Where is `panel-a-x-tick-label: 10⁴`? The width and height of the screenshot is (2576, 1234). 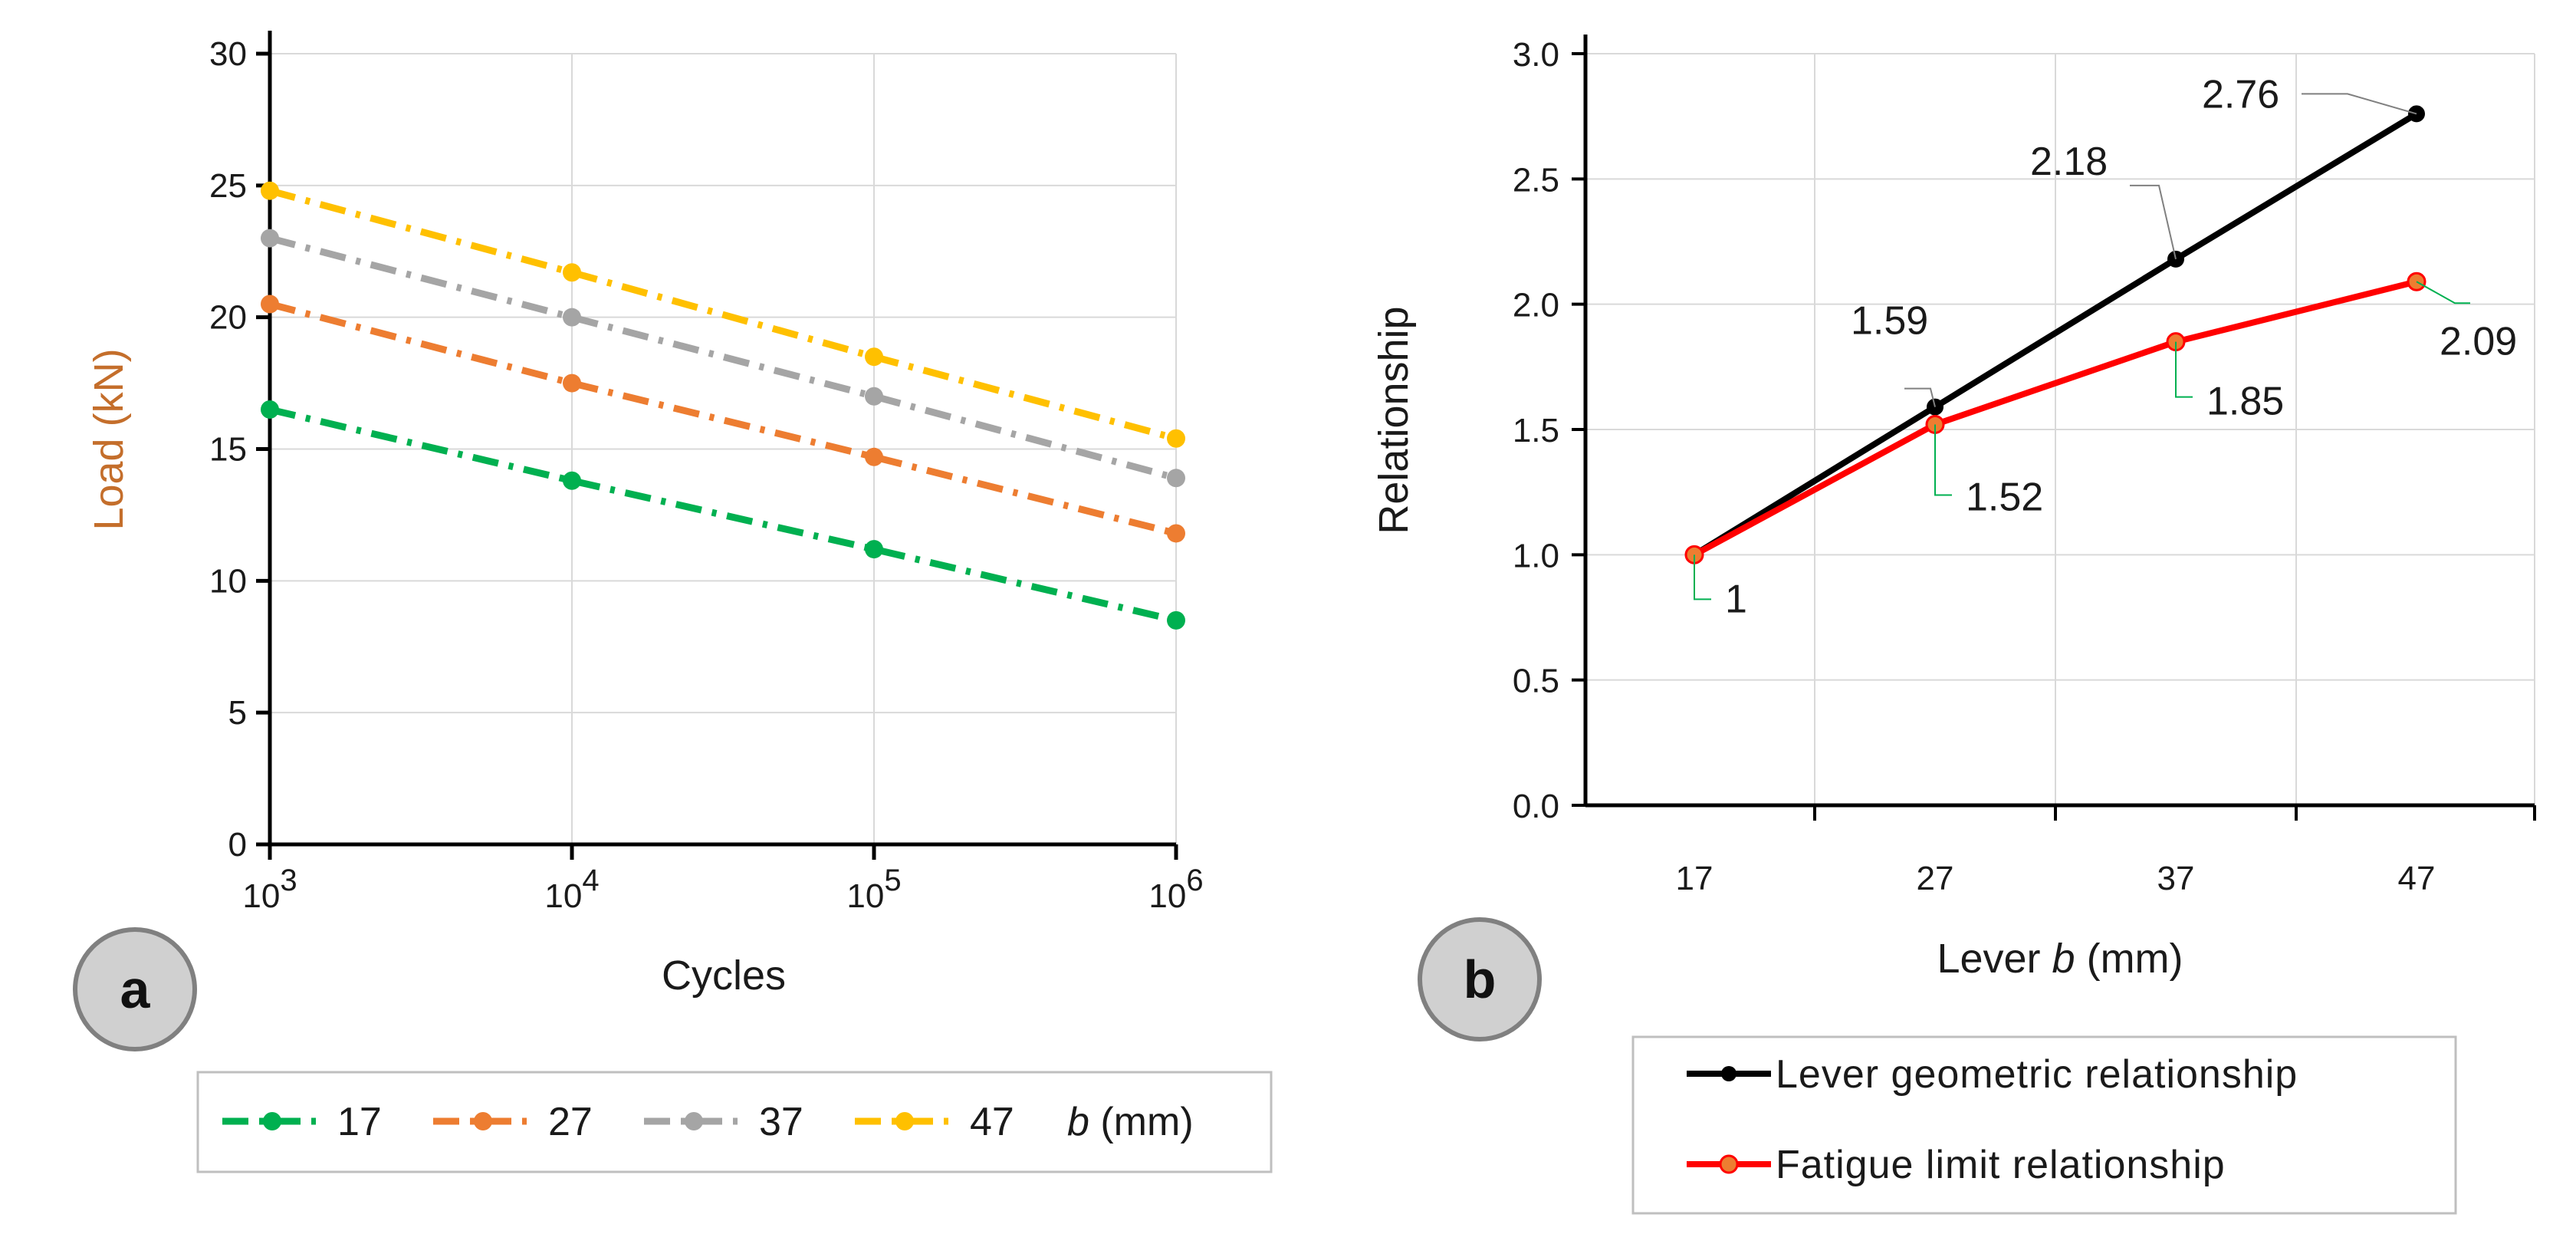
panel-a-x-tick-label: 10⁴ is located at coordinates (571, 889).